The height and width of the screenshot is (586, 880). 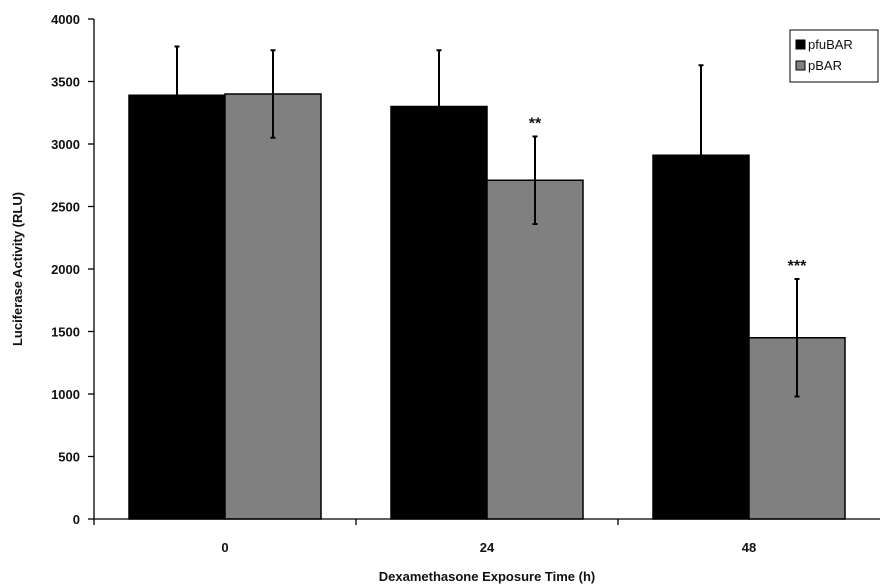 I want to click on y-tick-label: 1000, so click(x=65, y=394).